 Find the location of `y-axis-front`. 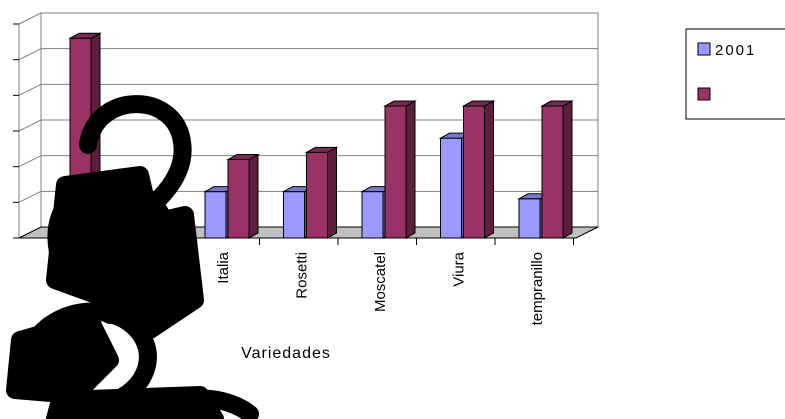

y-axis-front is located at coordinates (30, 18).